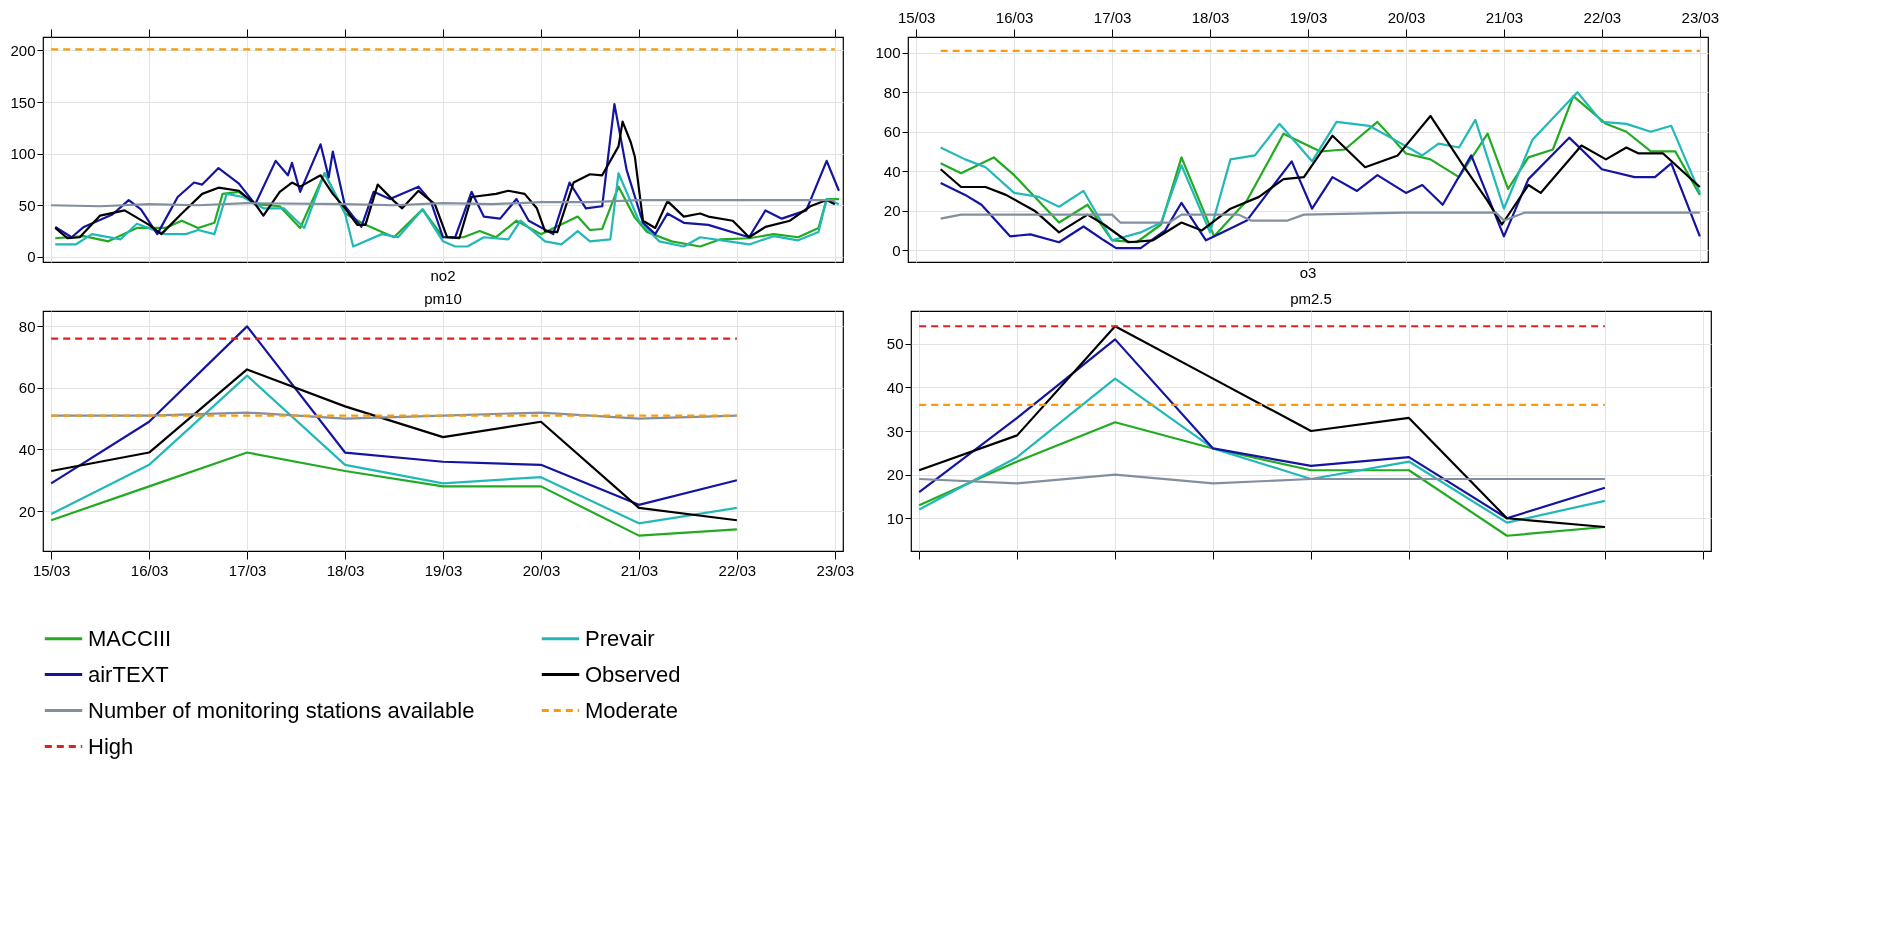 This screenshot has height=935, width=1892. What do you see at coordinates (443, 298) in the screenshot?
I see `chart-title: pm10` at bounding box center [443, 298].